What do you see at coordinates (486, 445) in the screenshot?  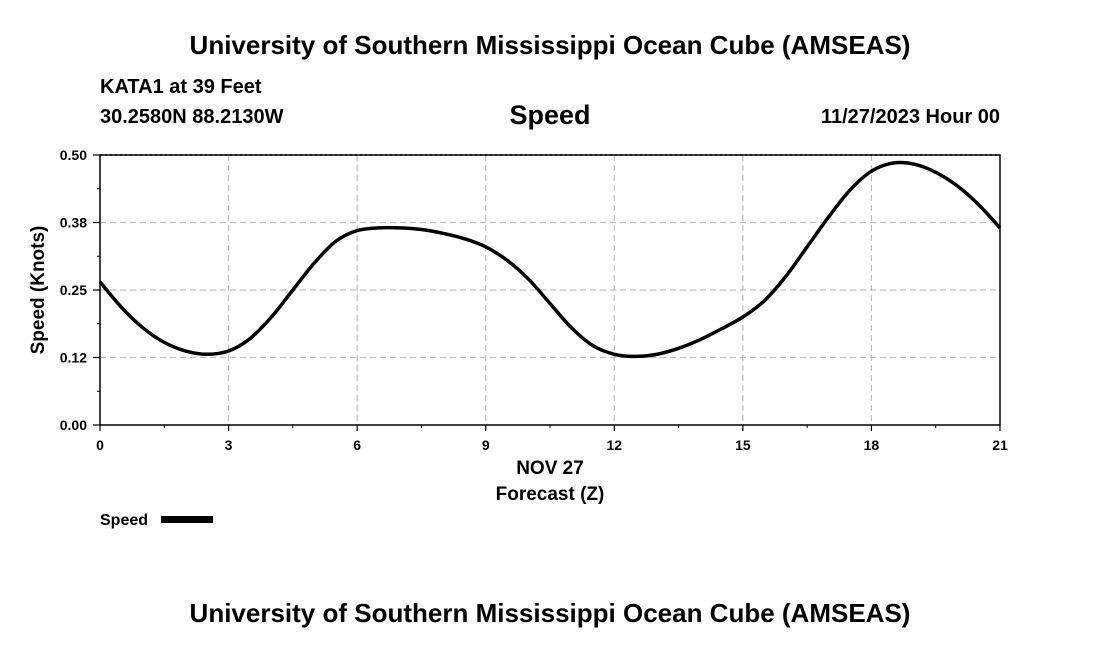 I see `x-tick-label: 9` at bounding box center [486, 445].